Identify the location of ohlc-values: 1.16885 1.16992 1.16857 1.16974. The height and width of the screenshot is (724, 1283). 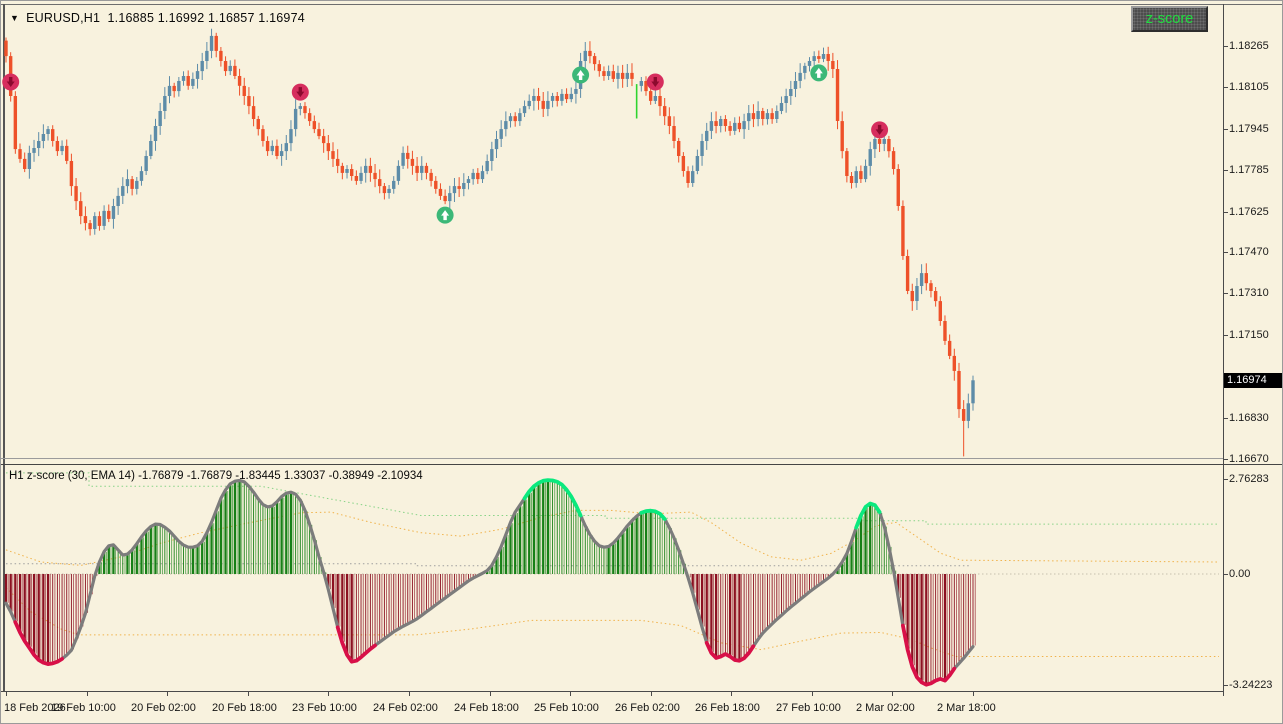
(206, 18).